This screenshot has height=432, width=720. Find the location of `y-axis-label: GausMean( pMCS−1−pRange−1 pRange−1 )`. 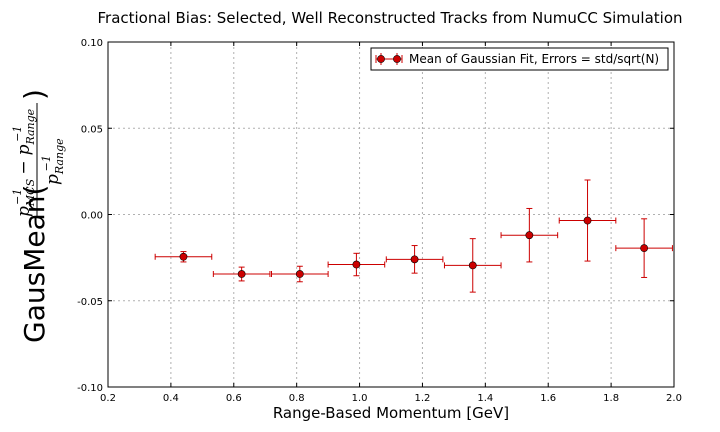

y-axis-label: GausMean( pMCS−1−pRange−1 pRange−1 ) is located at coordinates (38, 216).